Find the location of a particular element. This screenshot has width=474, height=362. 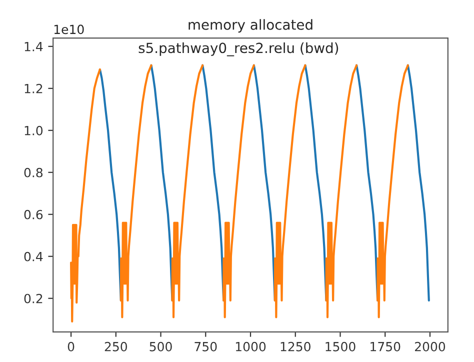

x-tick-label: 1500 is located at coordinates (341, 347).